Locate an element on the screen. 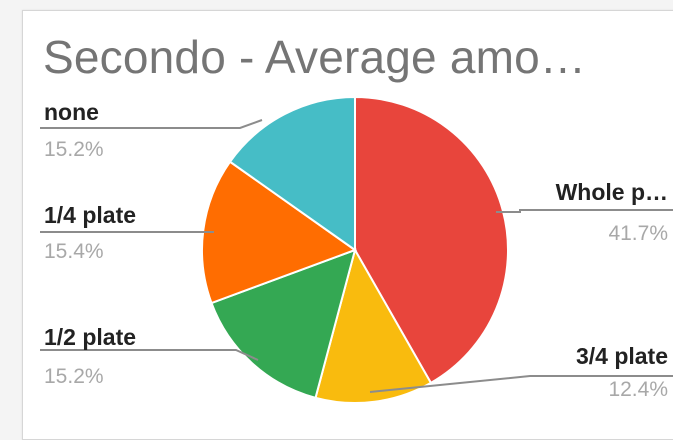  leader-line-whole is located at coordinates (584, 211).